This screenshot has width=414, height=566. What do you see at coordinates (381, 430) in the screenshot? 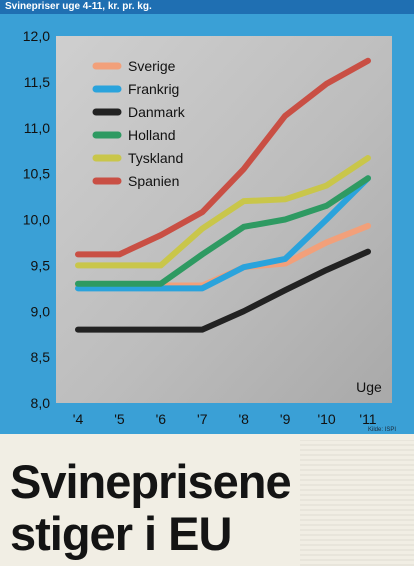
I see `source-note: Kilde: ISPI` at bounding box center [381, 430].